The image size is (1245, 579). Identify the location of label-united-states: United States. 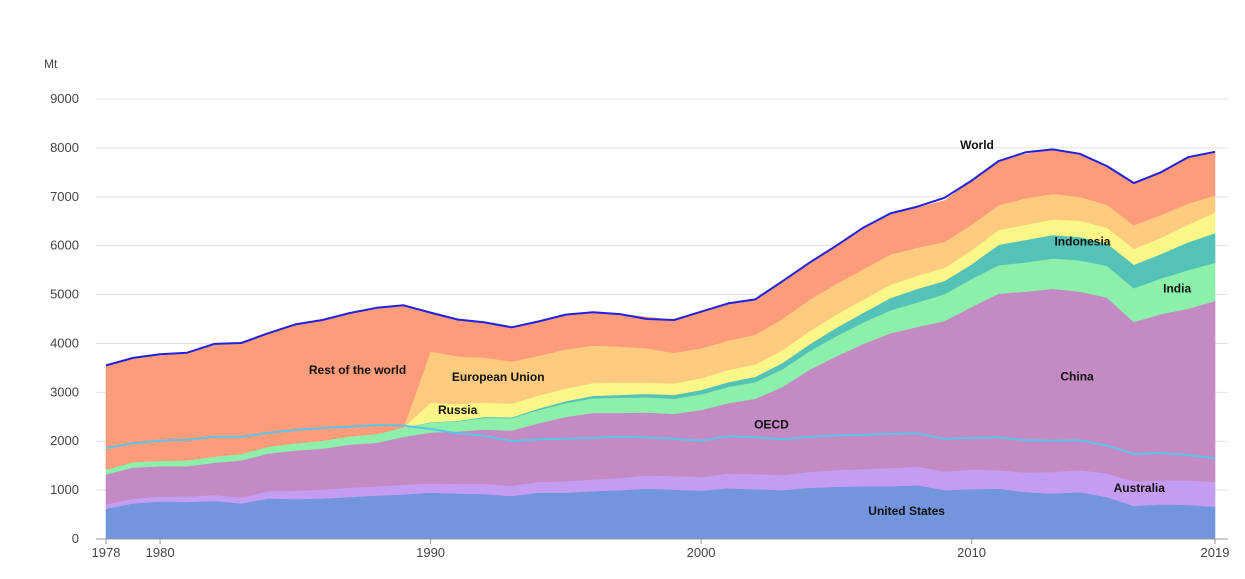
(906, 511).